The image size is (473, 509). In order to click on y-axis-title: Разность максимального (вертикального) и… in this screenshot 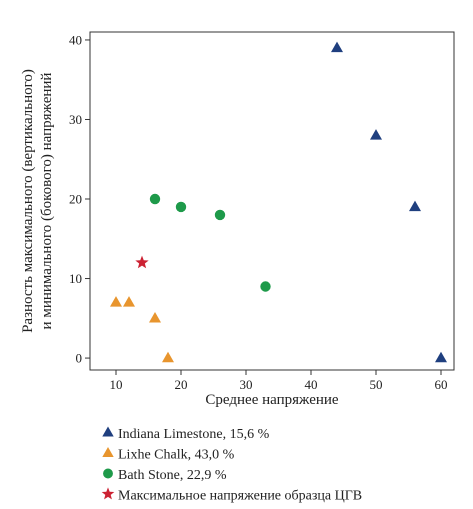, I will do `click(37, 201)`.